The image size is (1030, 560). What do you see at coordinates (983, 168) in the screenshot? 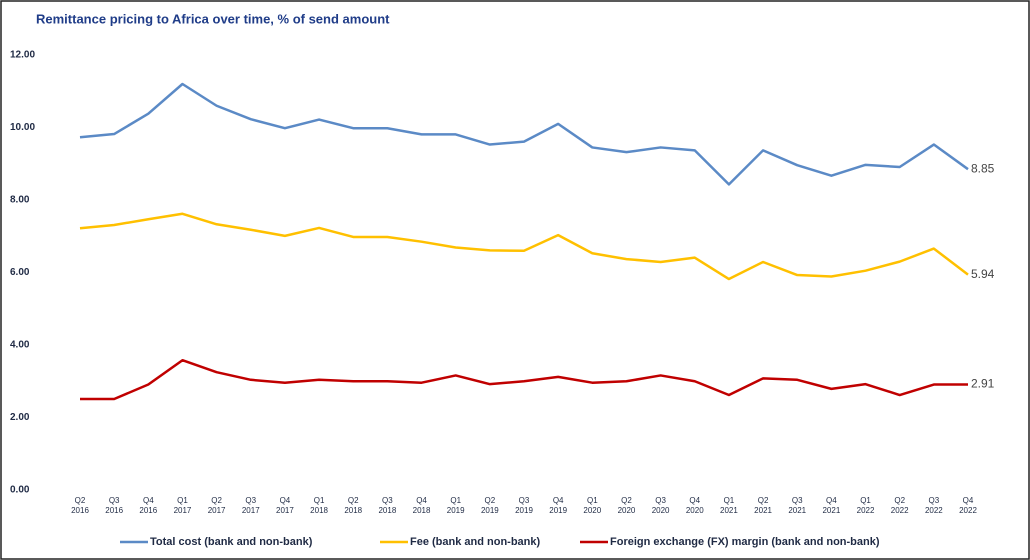
I see `end-label: 8.85` at bounding box center [983, 168].